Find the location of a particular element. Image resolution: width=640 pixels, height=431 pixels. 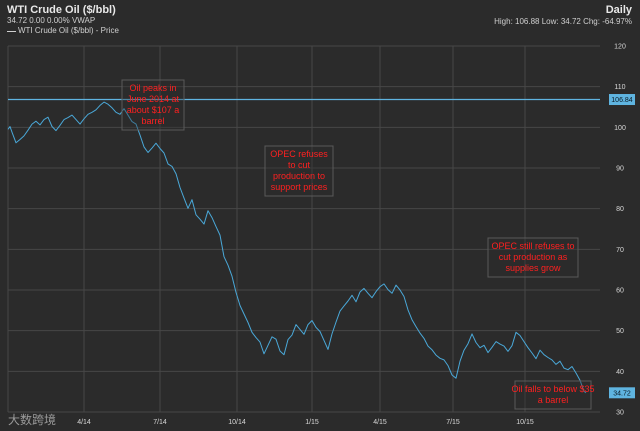

y-tick-label: 60 is located at coordinates (620, 291).